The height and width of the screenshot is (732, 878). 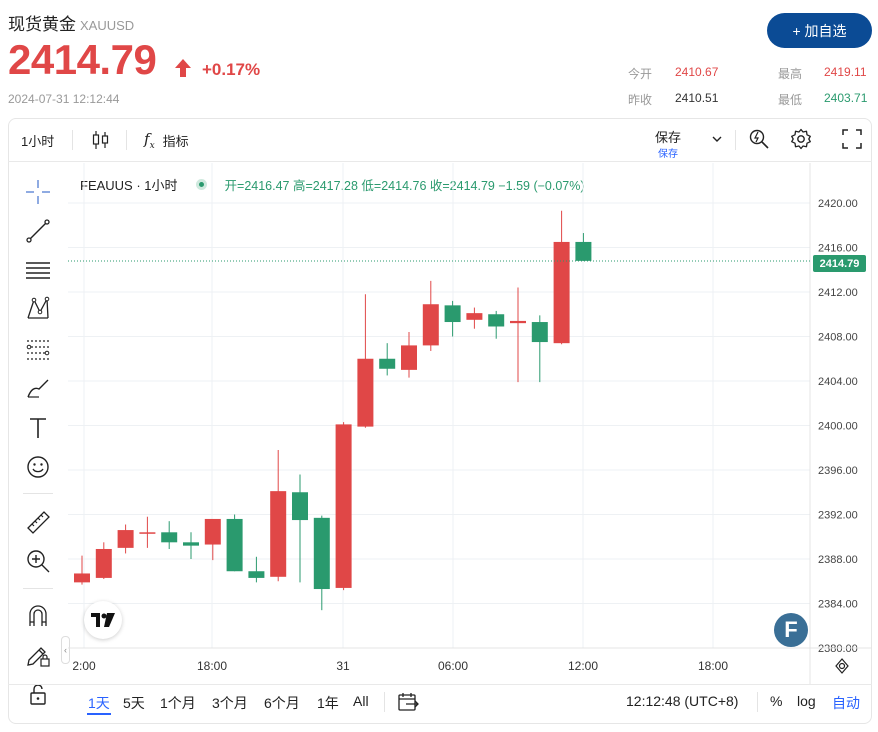 I want to click on indicators-button: fx 指标, so click(x=166, y=140).